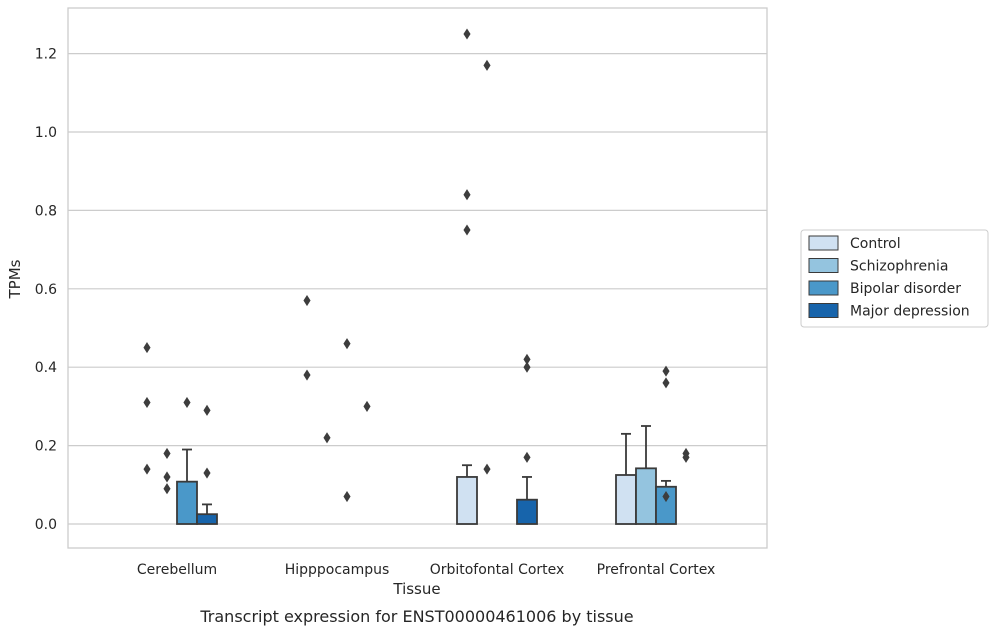  I want to click on y-axis-label: TPMs, so click(15, 279).